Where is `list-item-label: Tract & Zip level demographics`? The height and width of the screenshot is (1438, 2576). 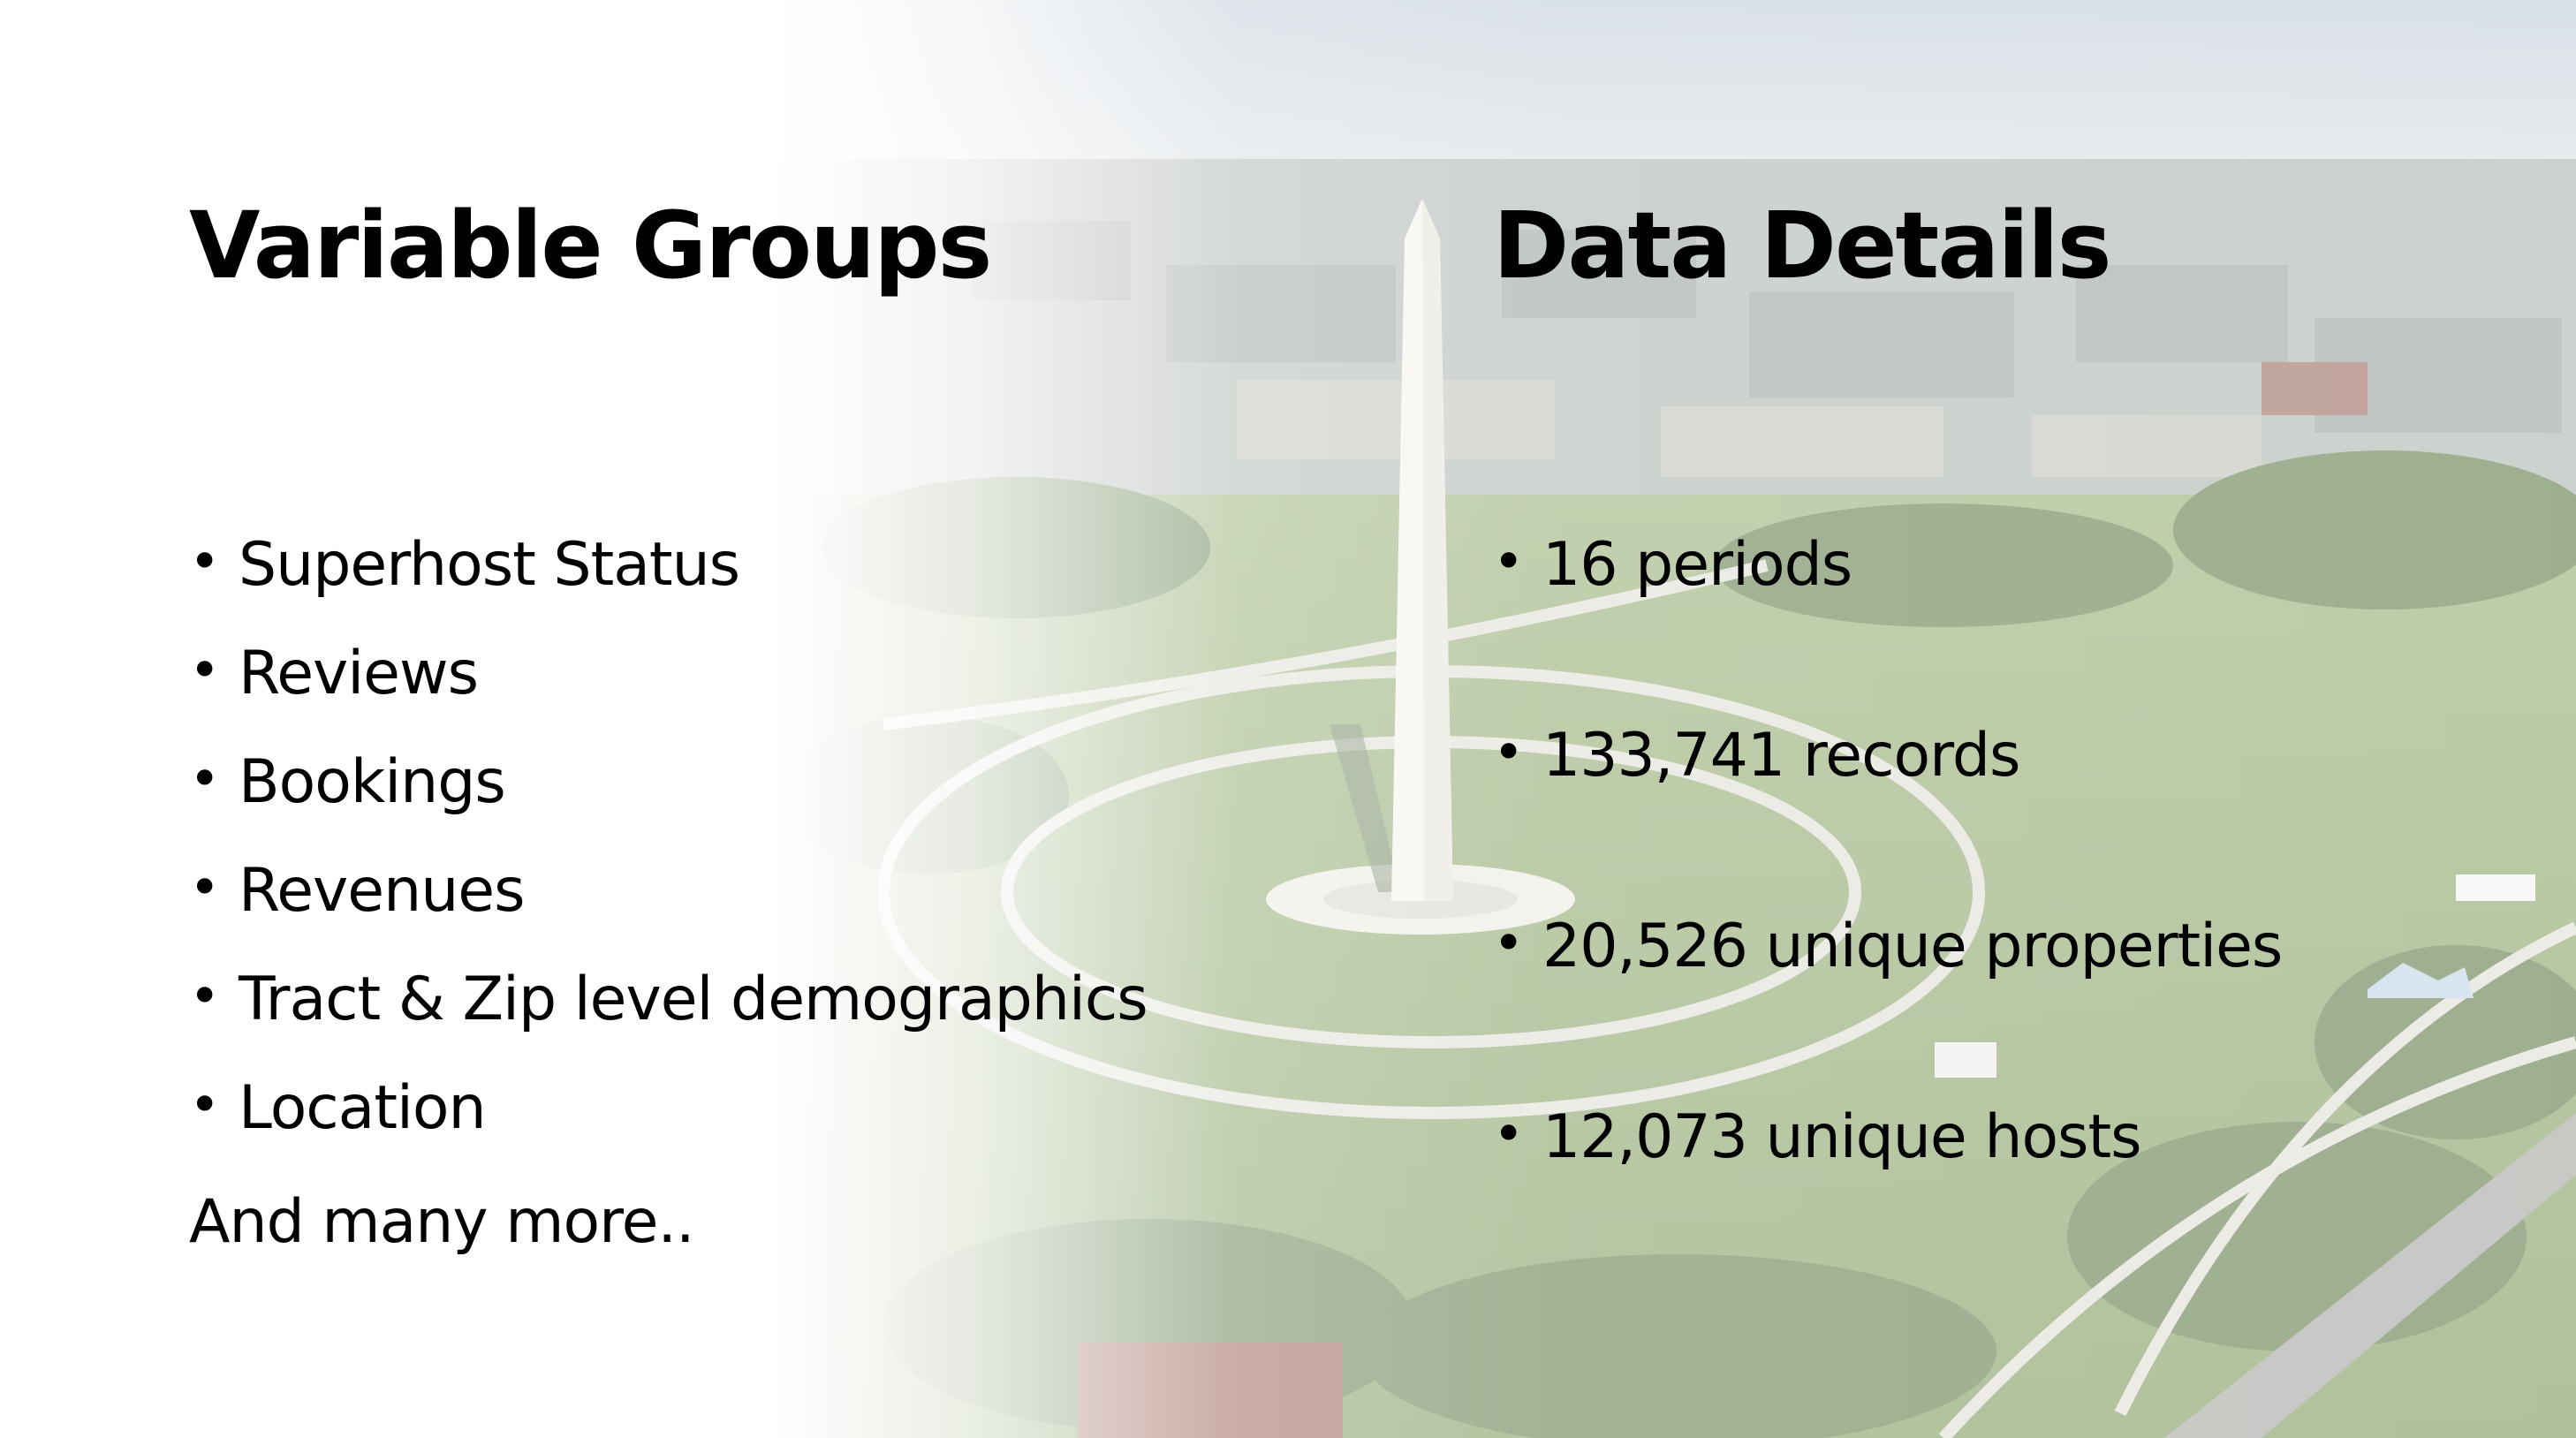
list-item-label: Tract & Zip level demographics is located at coordinates (694, 999).